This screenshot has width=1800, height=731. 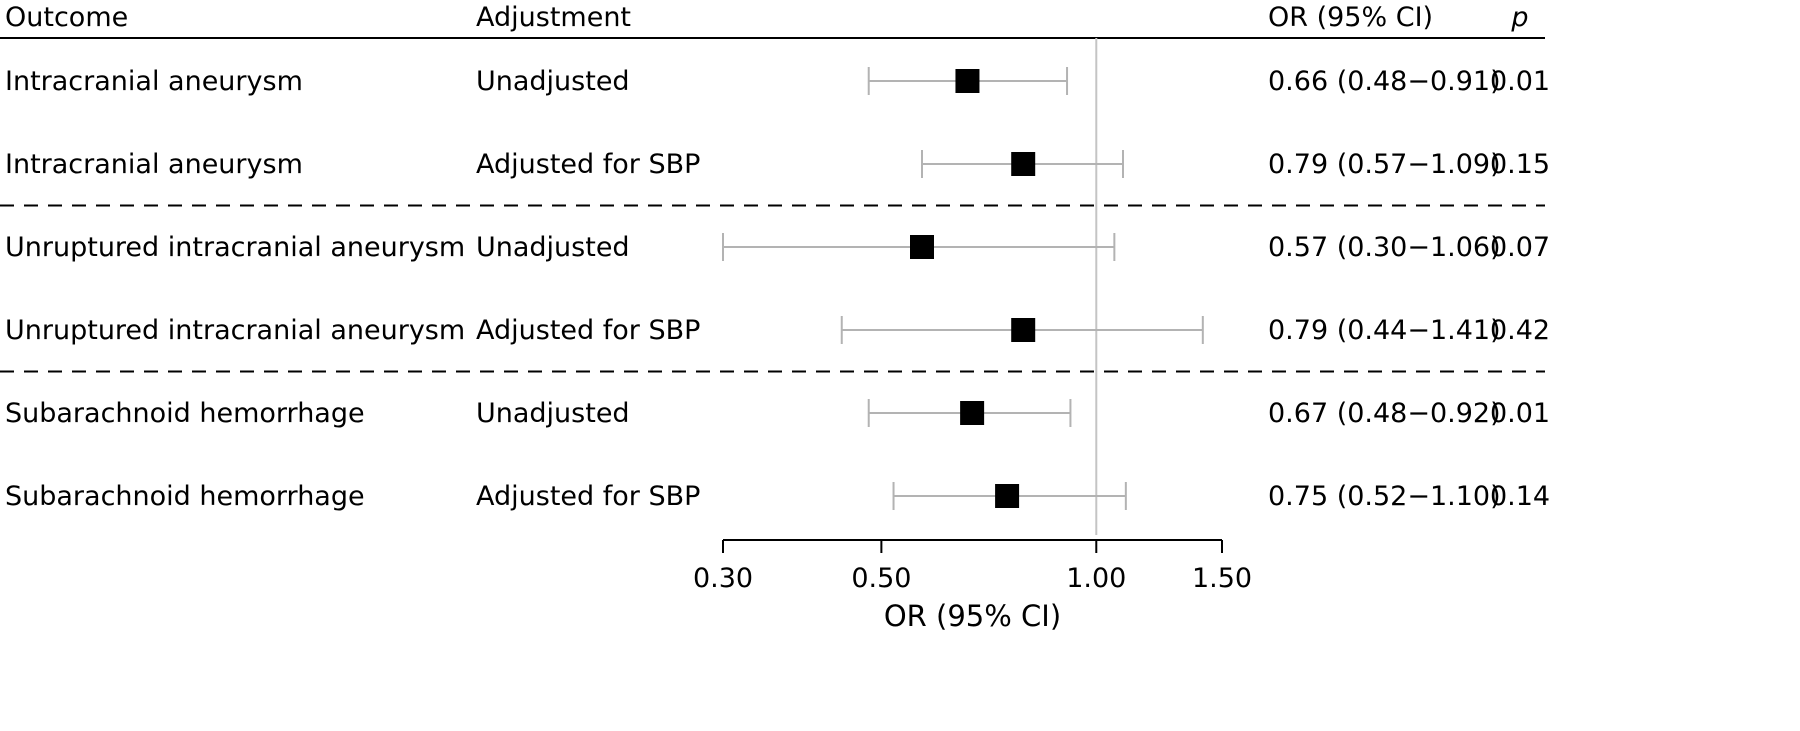 I want to click on row-or-ci-text: 0.66 (0.48−0.91), so click(x=1384, y=81).